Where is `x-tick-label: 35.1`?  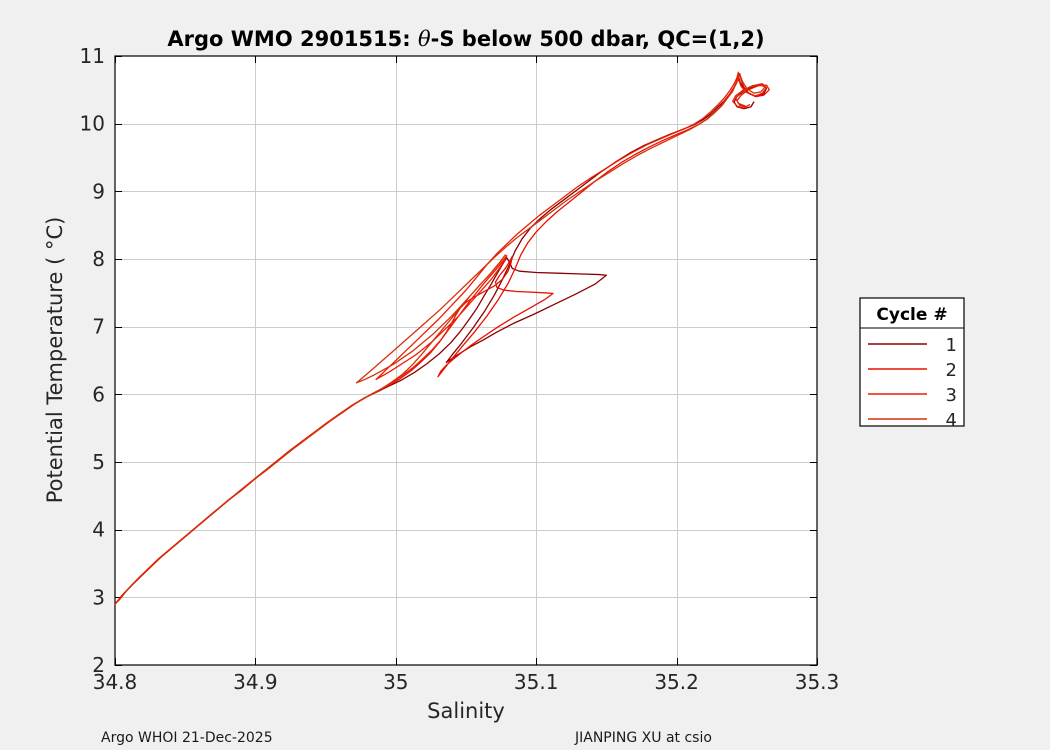
x-tick-label: 35.1 is located at coordinates (536, 682).